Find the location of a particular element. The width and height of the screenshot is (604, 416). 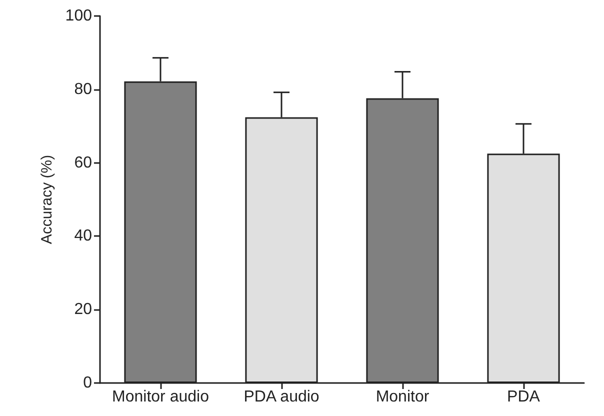

x-tick-label: Monitor is located at coordinates (403, 397).